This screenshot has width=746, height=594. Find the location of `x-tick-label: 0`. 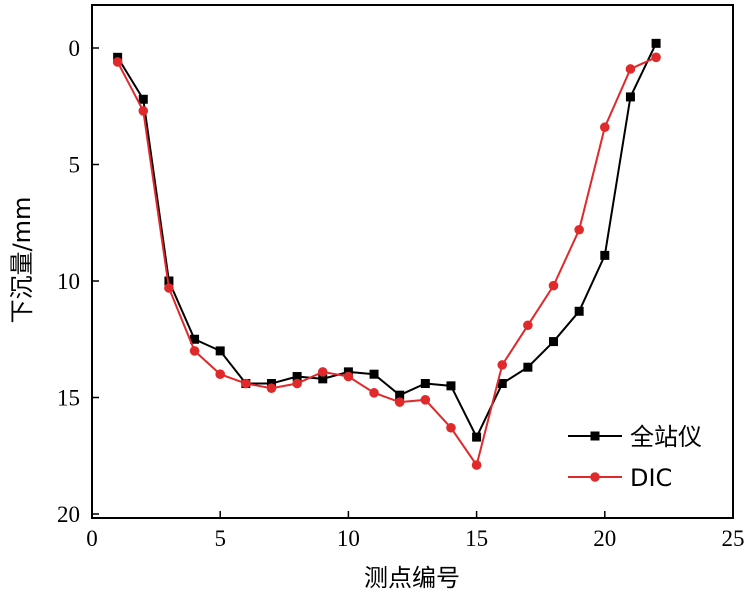

x-tick-label: 0 is located at coordinates (92, 538).